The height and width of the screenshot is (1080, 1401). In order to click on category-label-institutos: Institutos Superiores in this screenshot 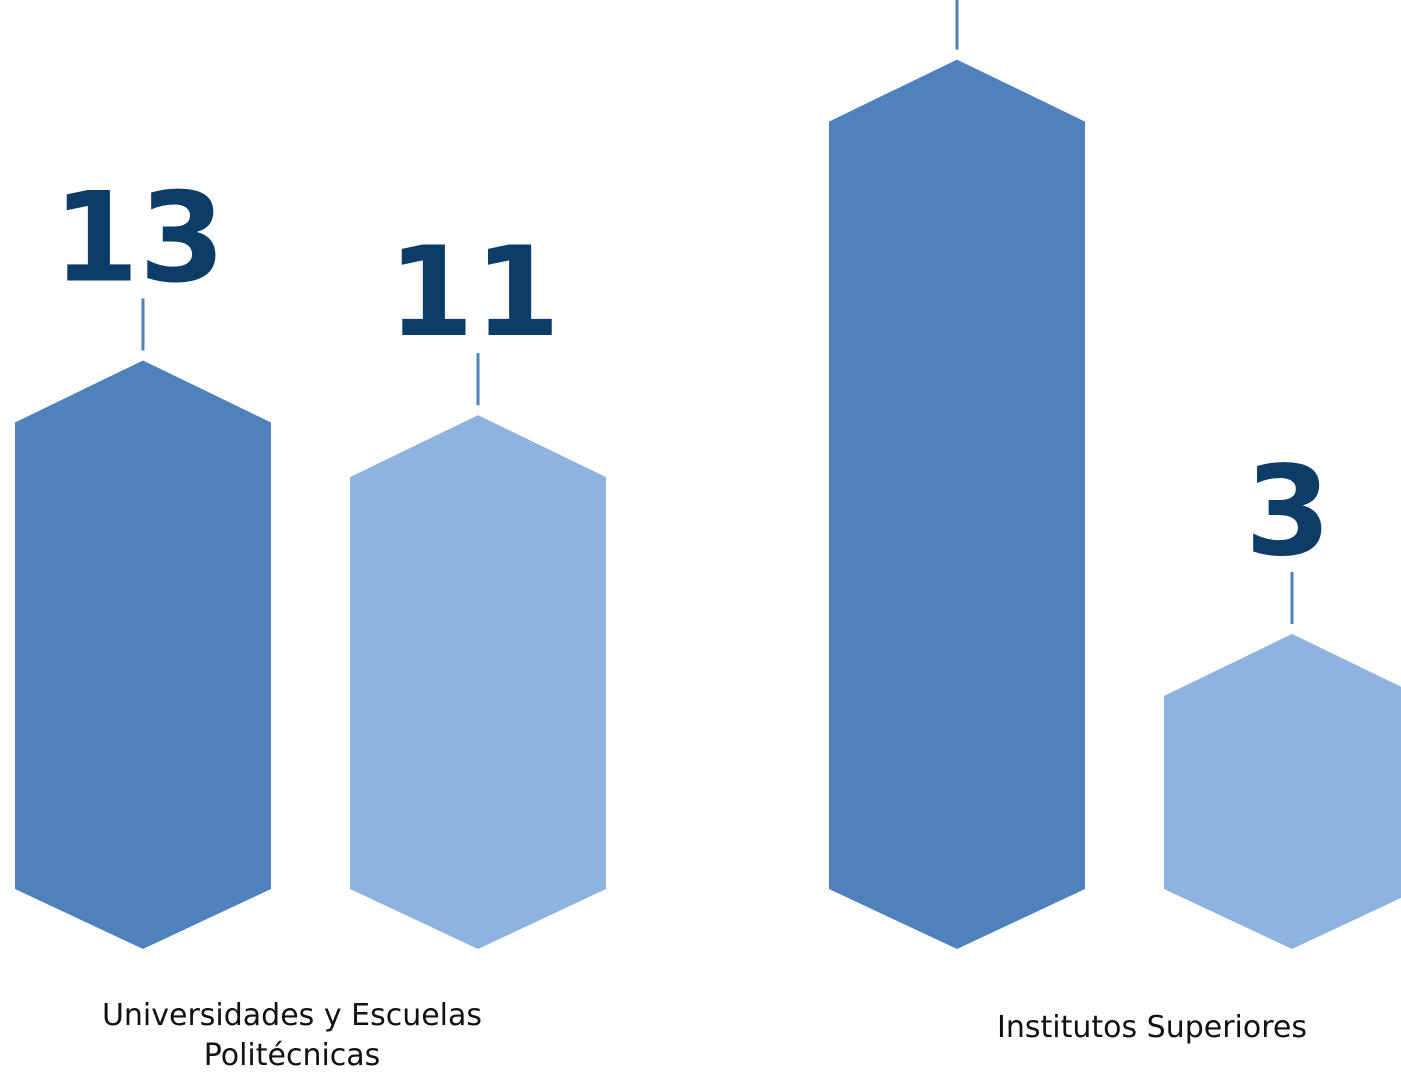, I will do `click(1152, 1028)`.